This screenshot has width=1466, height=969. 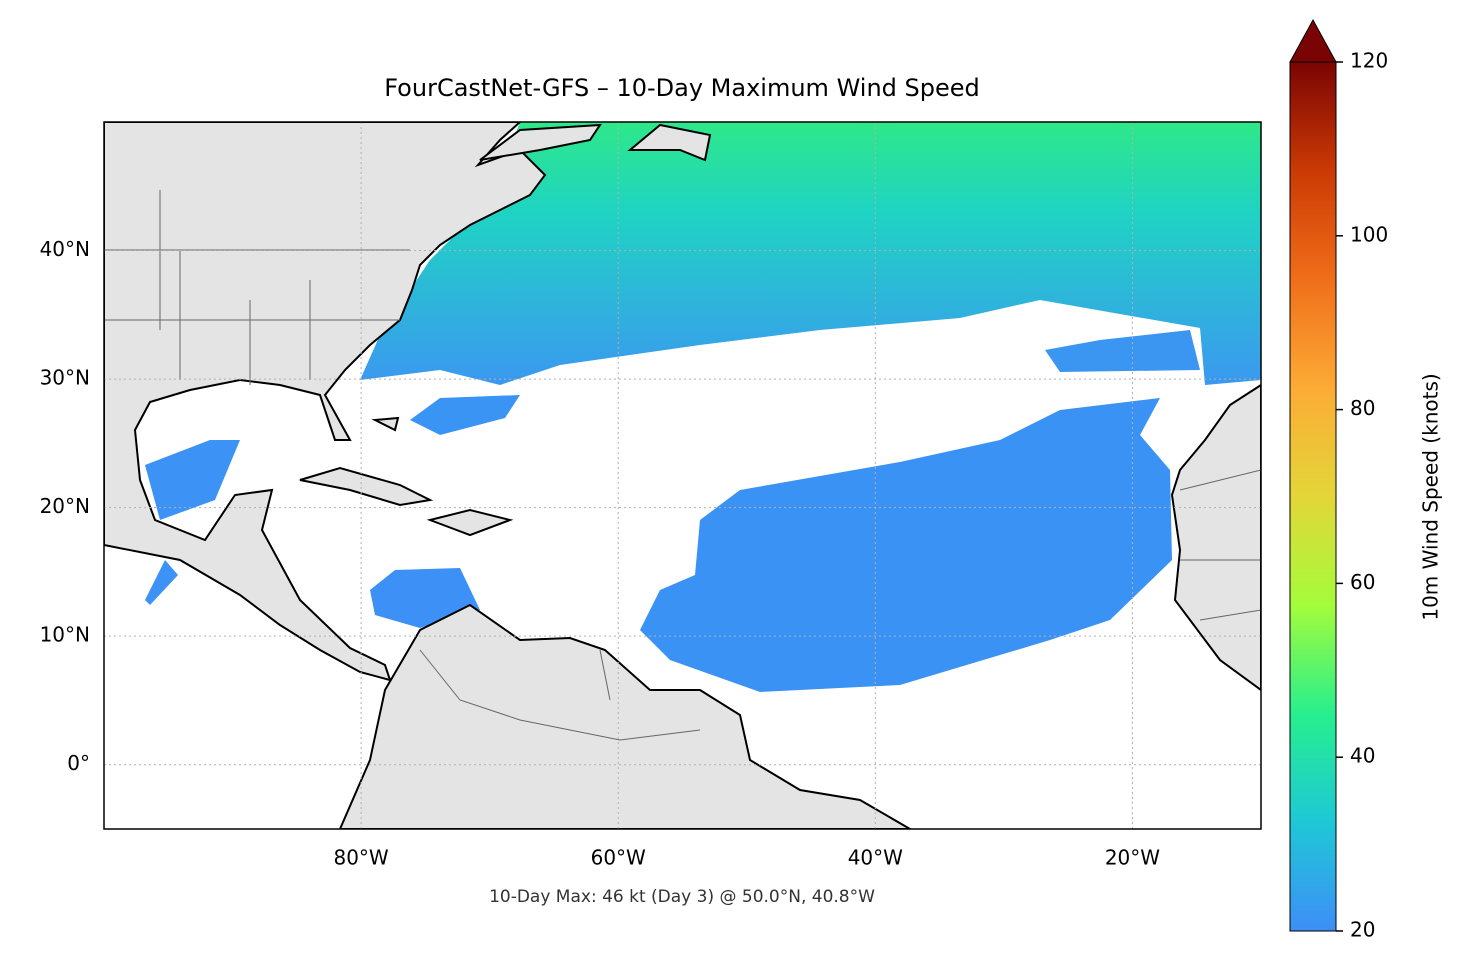 What do you see at coordinates (360, 858) in the screenshot?
I see `x-tick-label: 80°W` at bounding box center [360, 858].